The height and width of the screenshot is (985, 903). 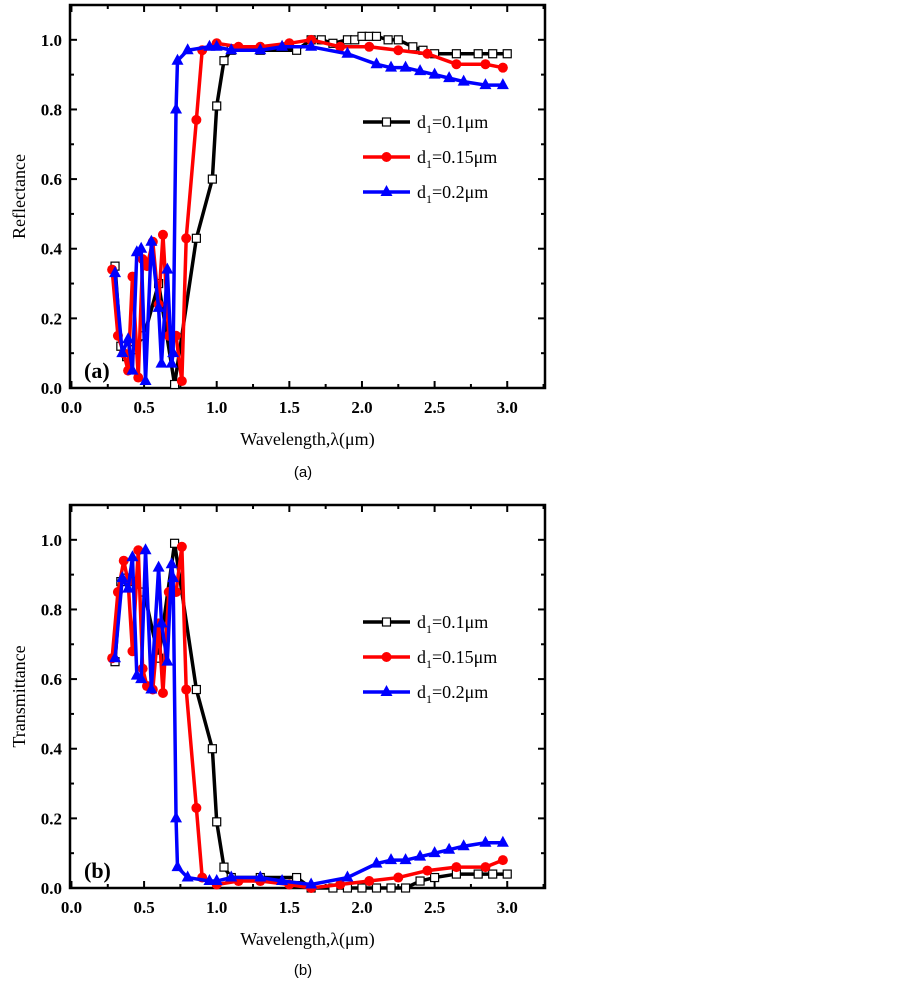 What do you see at coordinates (143, 407) in the screenshot?
I see `x-tick-label: 0.5` at bounding box center [143, 407].